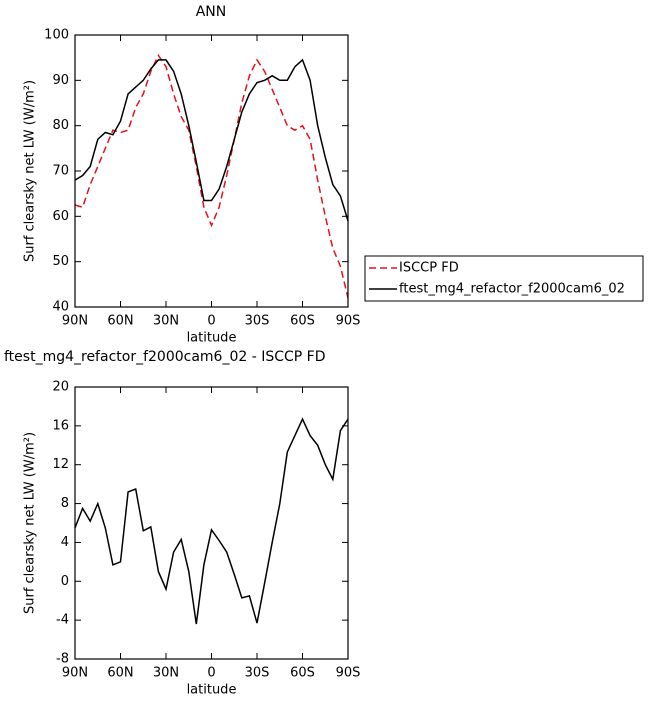 This screenshot has height=707, width=648. What do you see at coordinates (60, 171) in the screenshot?
I see `y-tick-label: 70` at bounding box center [60, 171].